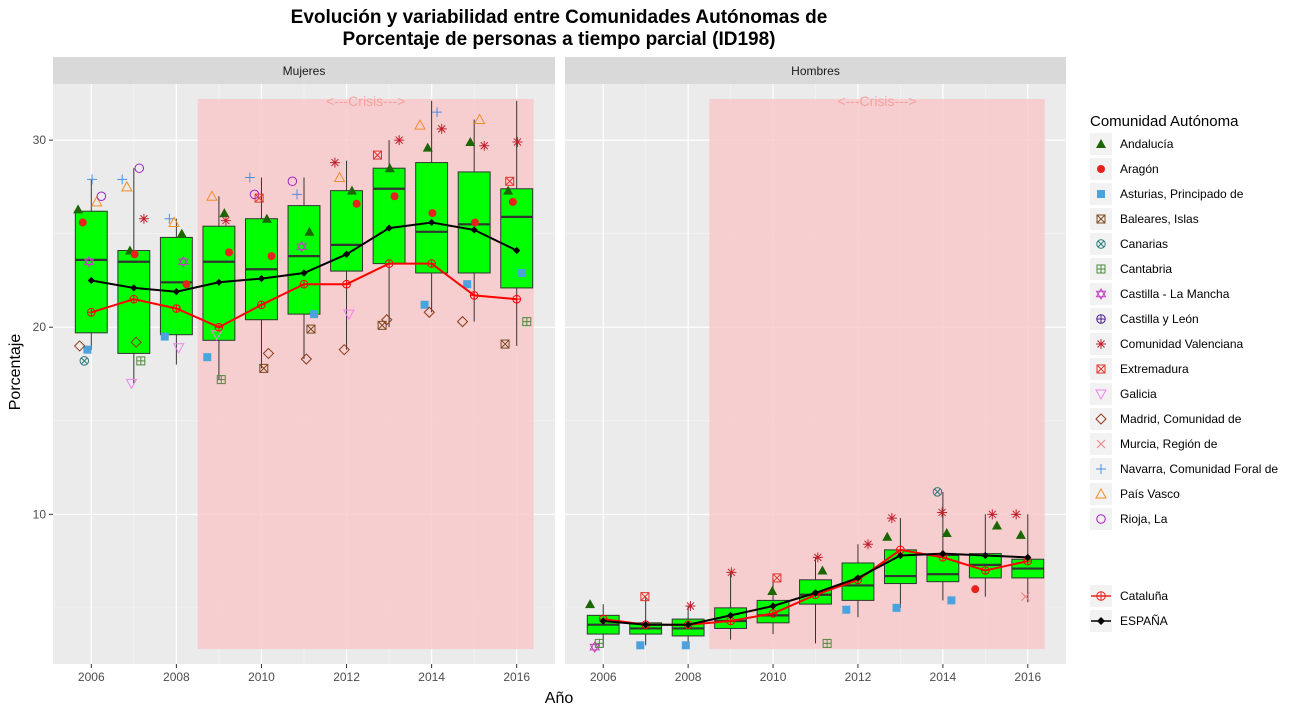  What do you see at coordinates (1138, 394) in the screenshot?
I see `legend-label: Galicia` at bounding box center [1138, 394].